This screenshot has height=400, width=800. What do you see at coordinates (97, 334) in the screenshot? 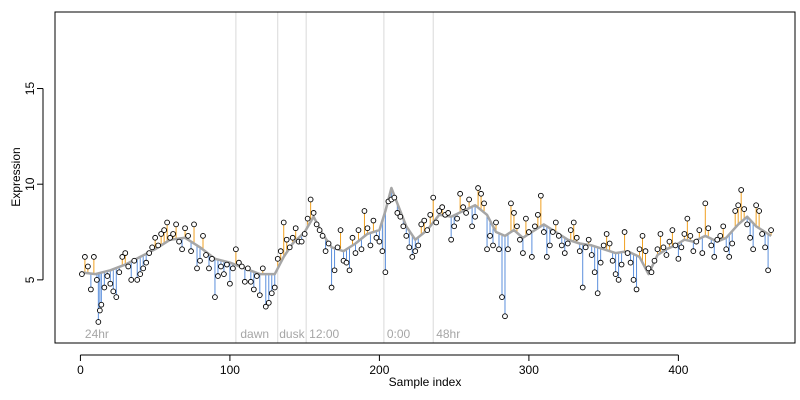
I see `phase-label: 24hr` at bounding box center [97, 334].